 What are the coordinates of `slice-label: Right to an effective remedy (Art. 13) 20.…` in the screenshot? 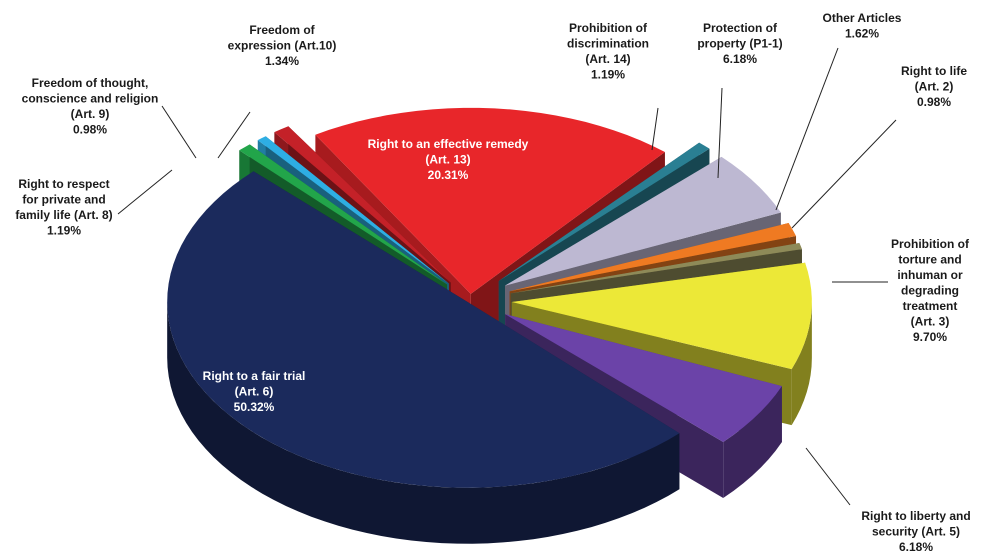 It's located at (448, 159).